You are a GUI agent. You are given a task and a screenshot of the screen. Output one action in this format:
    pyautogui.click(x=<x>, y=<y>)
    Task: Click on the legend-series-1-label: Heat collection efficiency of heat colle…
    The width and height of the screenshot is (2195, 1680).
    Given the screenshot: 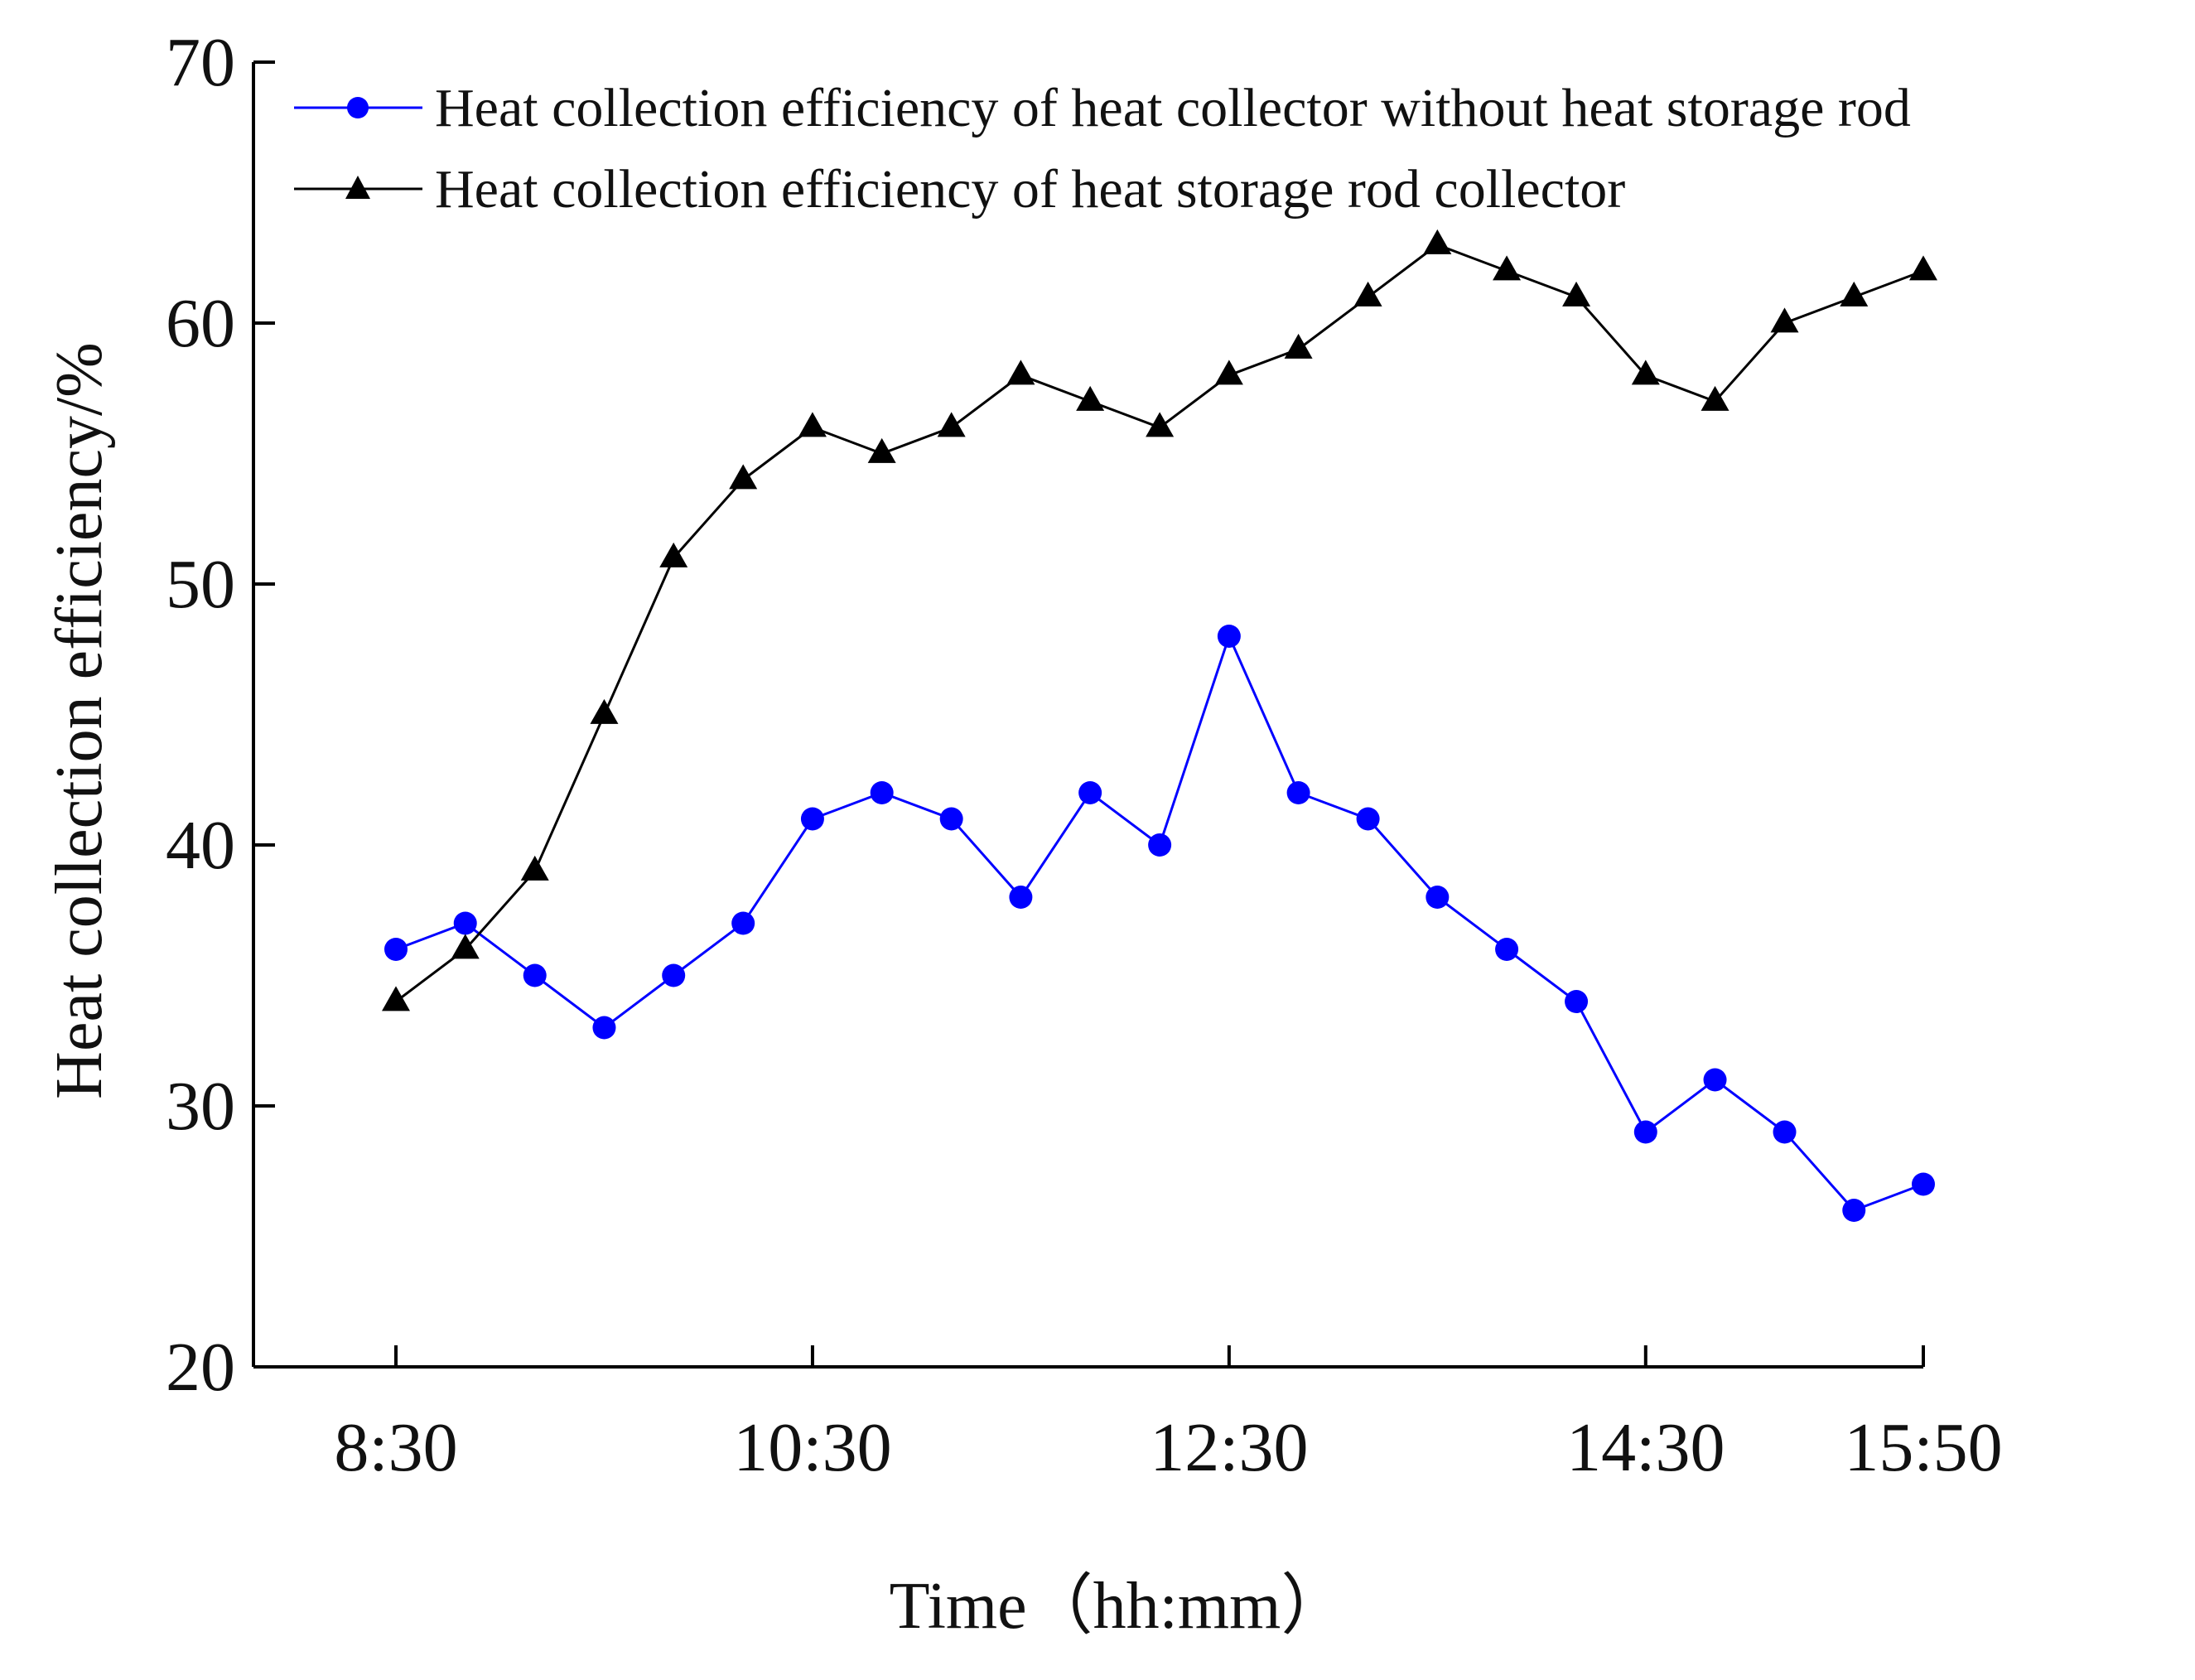 What is the action you would take?
    pyautogui.click(x=1173, y=108)
    